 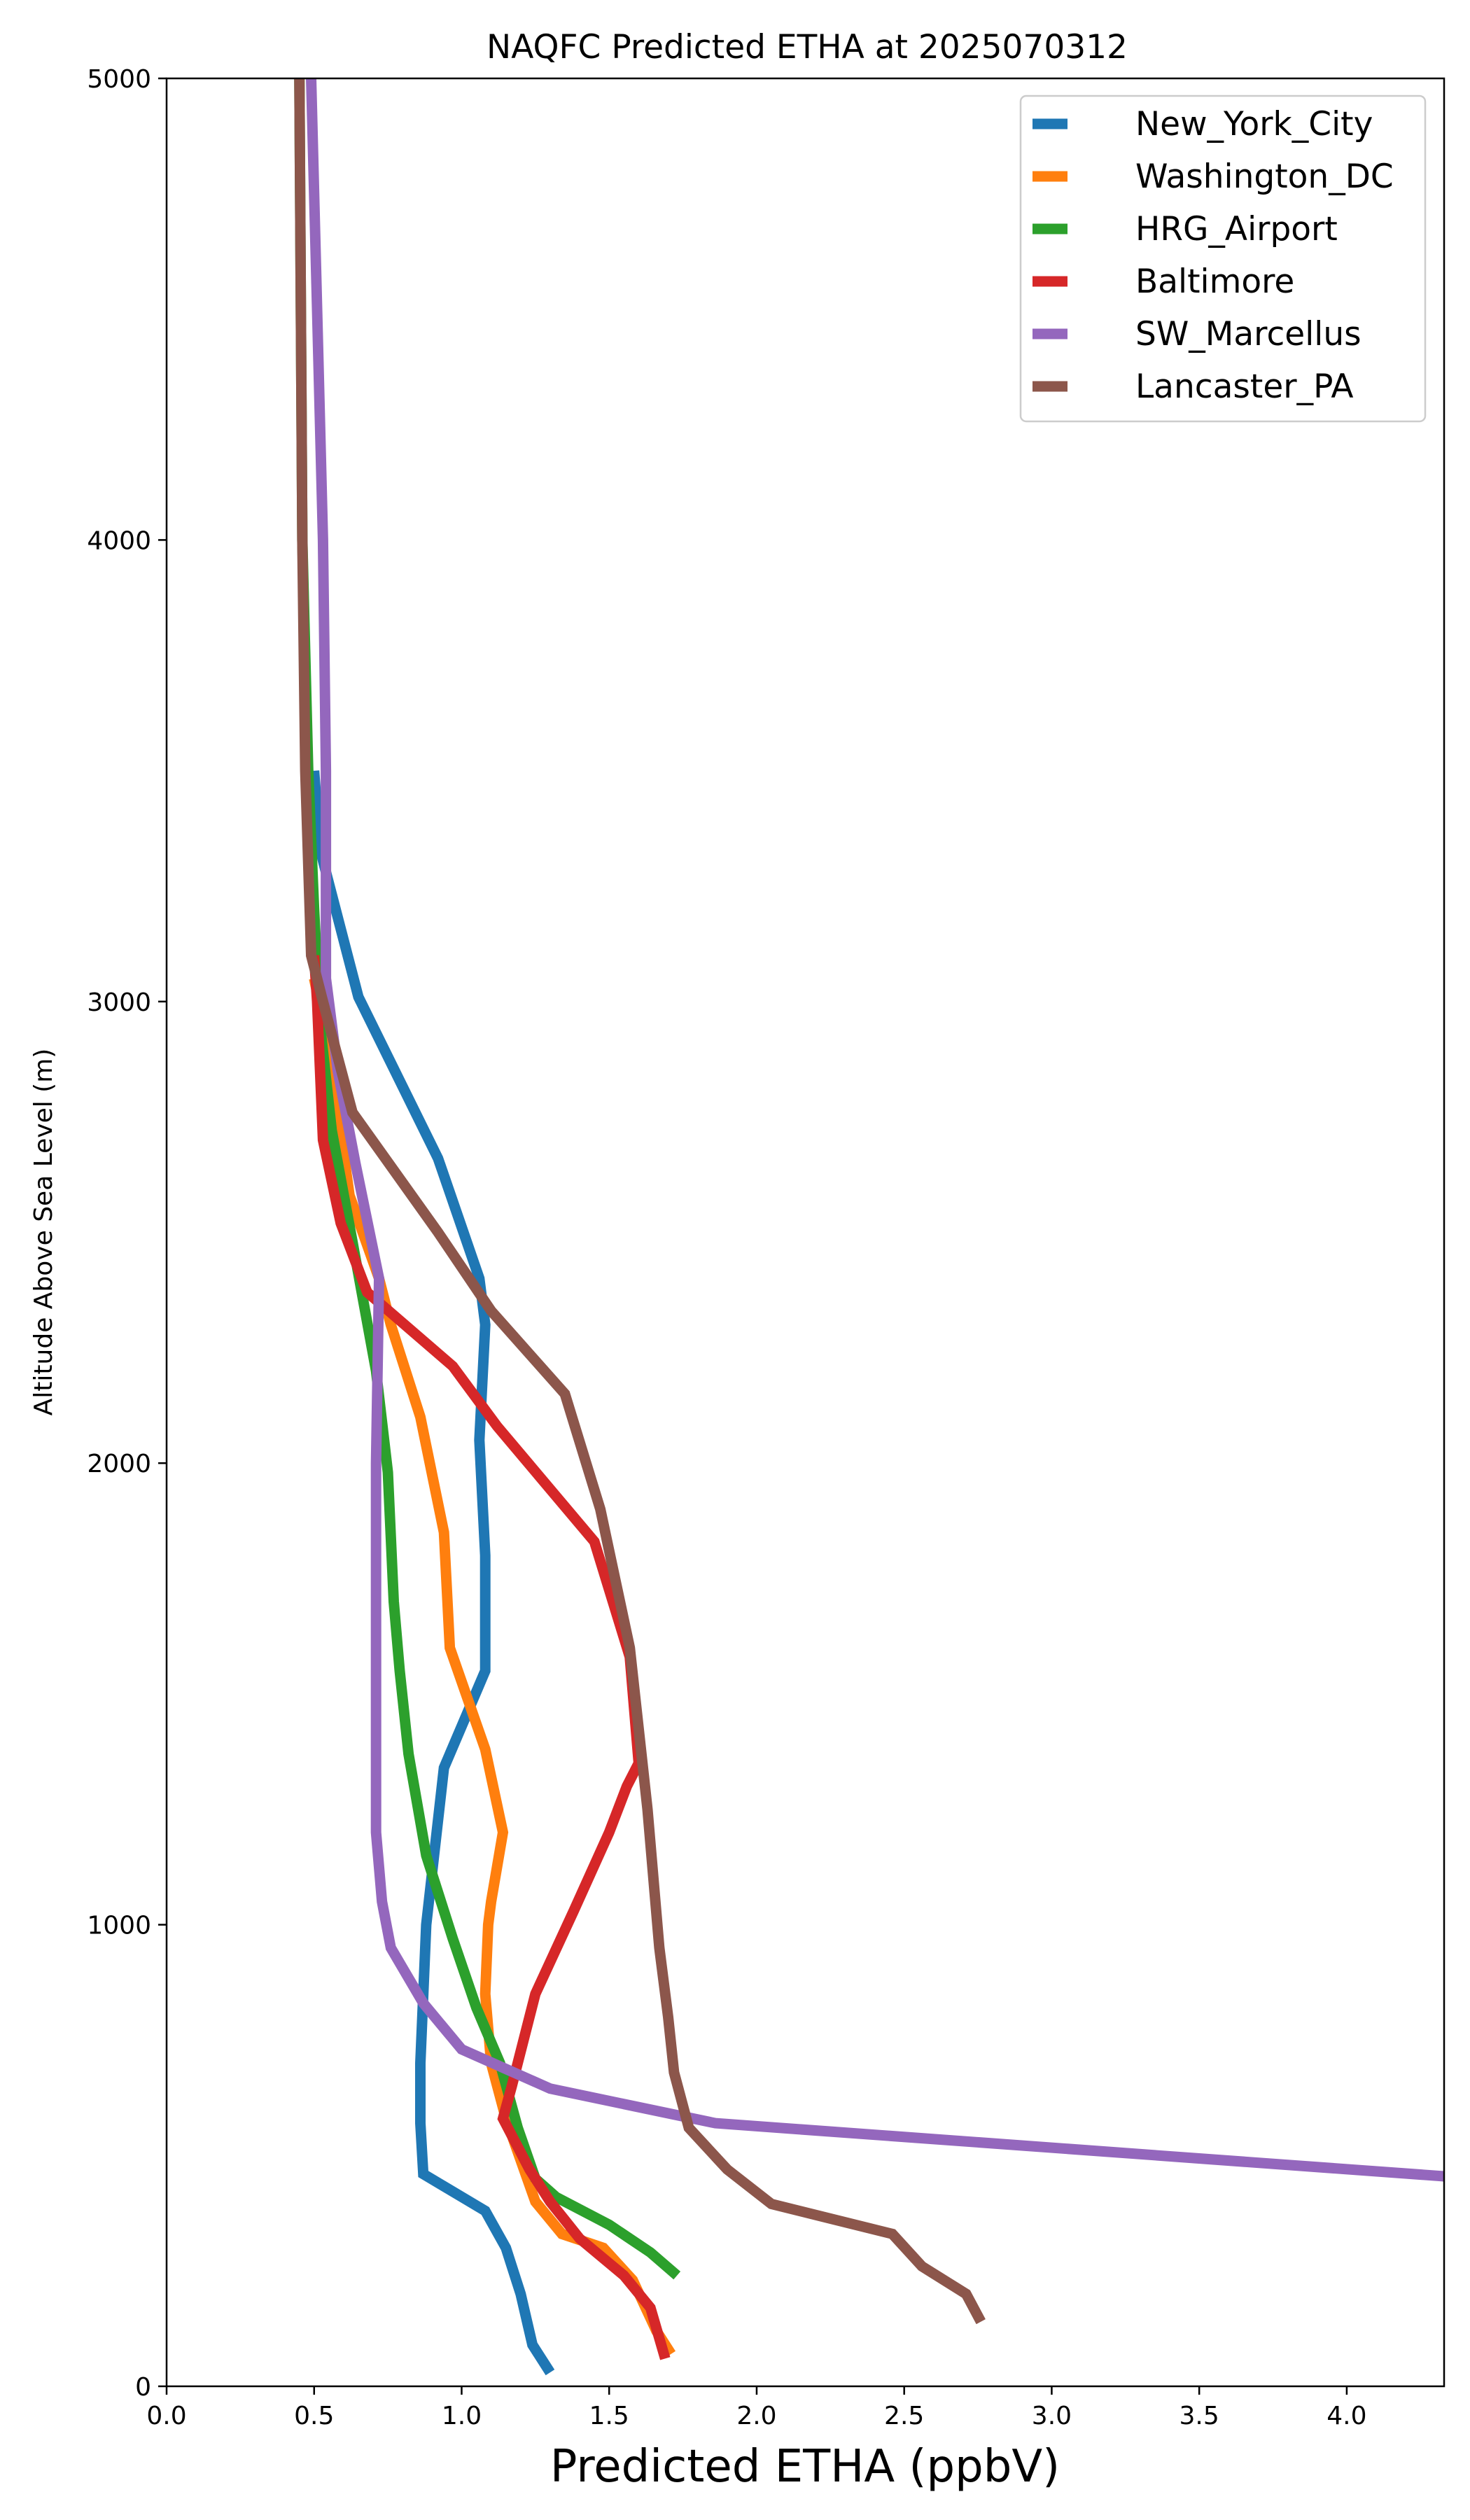 What do you see at coordinates (807, 47) in the screenshot?
I see `chart-title: NAQFC Predicted ETHA at 2025070312` at bounding box center [807, 47].